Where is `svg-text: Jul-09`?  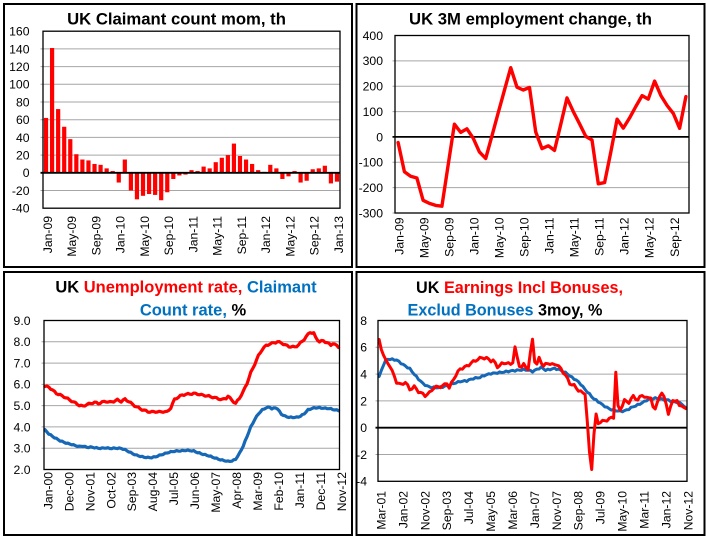
svg-text: Jul-09 is located at coordinates (601, 507).